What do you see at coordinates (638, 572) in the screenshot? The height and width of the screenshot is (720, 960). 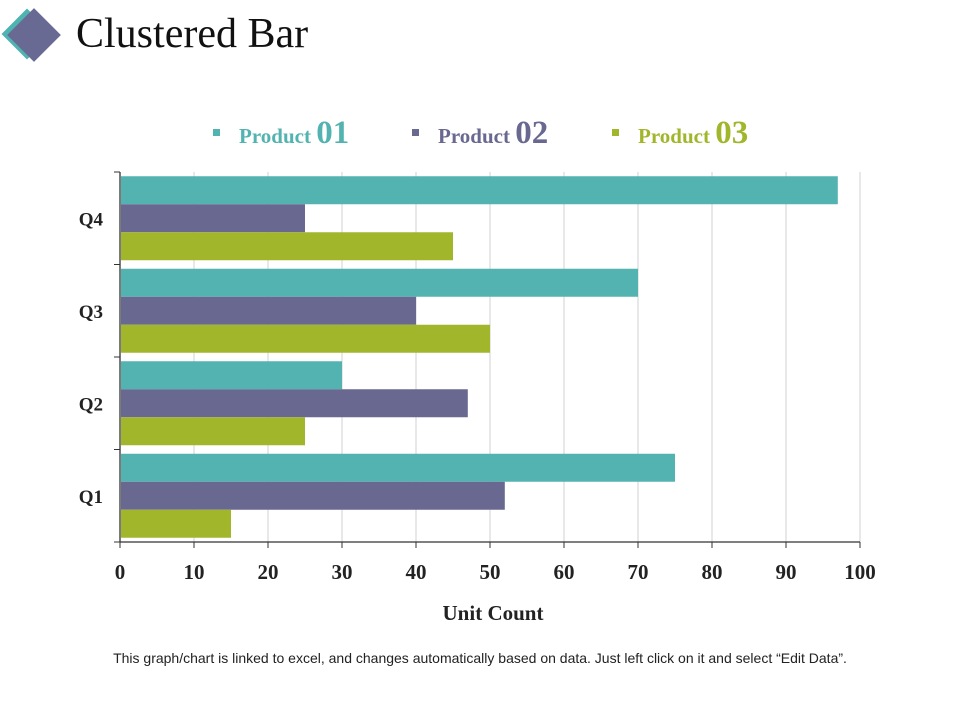 I see `x-tick-label: 70` at bounding box center [638, 572].